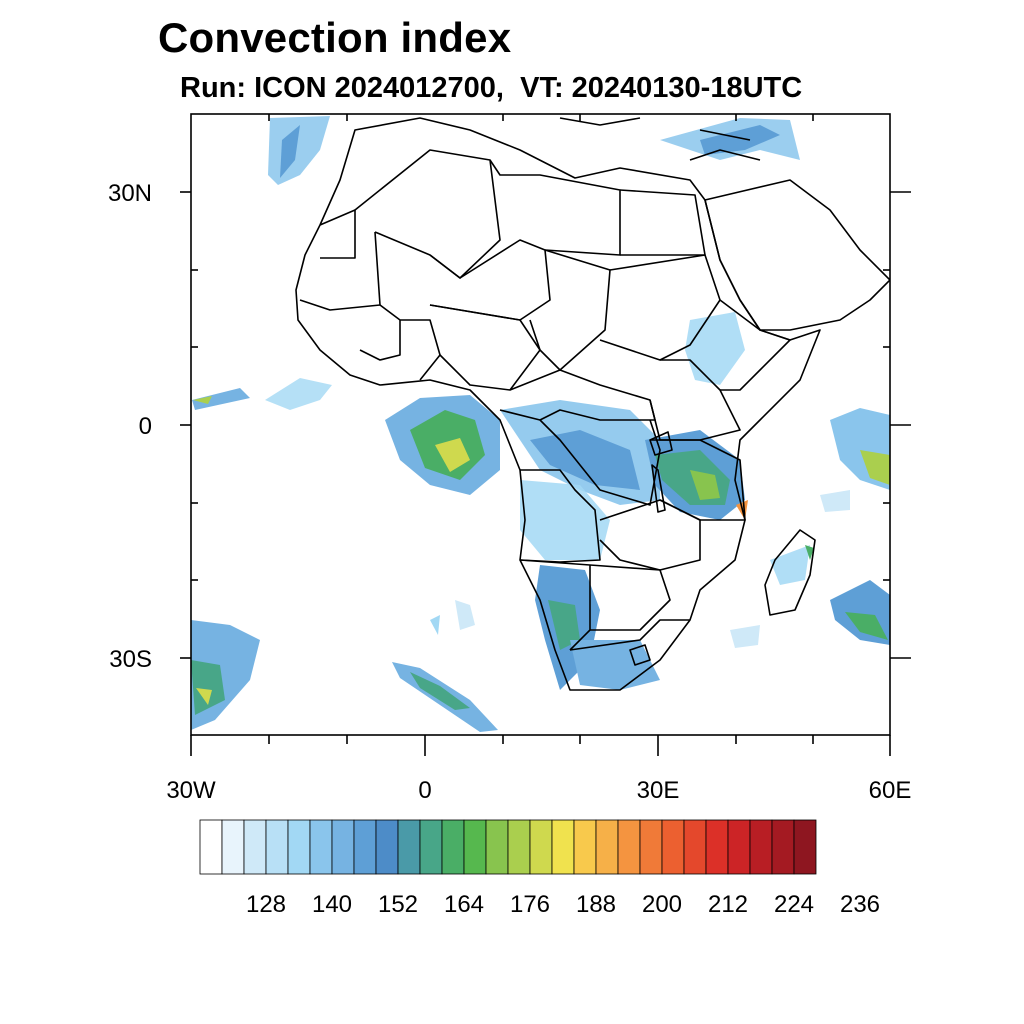 This screenshot has width=1024, height=1024. Describe the element at coordinates (266, 904) in the screenshot. I see `colorbar-label: 128` at that location.